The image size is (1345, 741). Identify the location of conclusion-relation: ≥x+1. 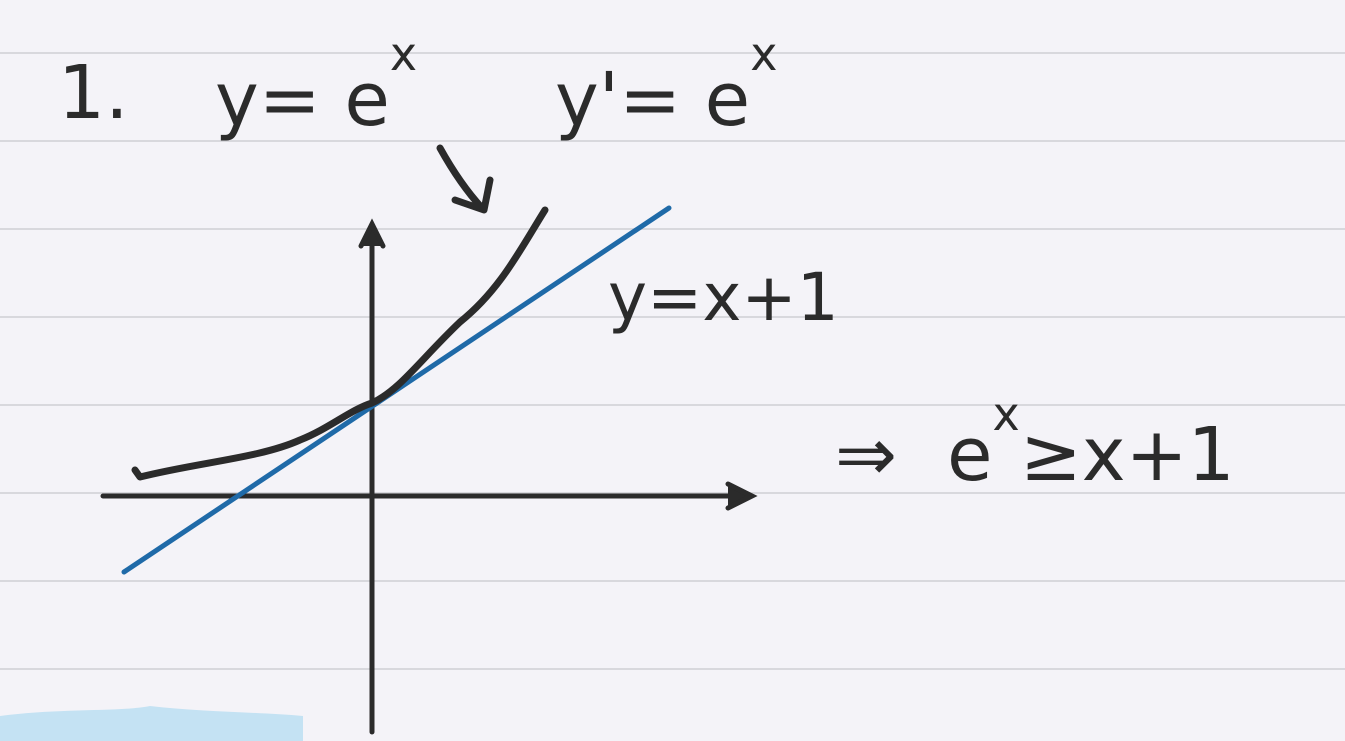
(1127, 455).